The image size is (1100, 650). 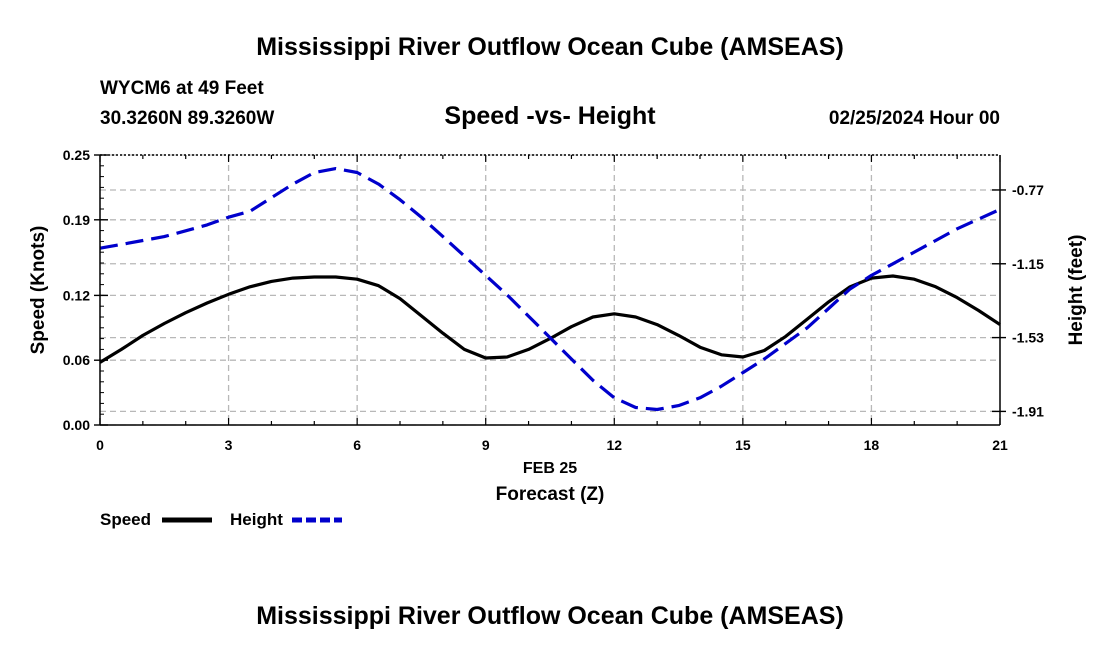 I want to click on station-label: WYCM6 at 49 Feet, so click(x=182, y=88).